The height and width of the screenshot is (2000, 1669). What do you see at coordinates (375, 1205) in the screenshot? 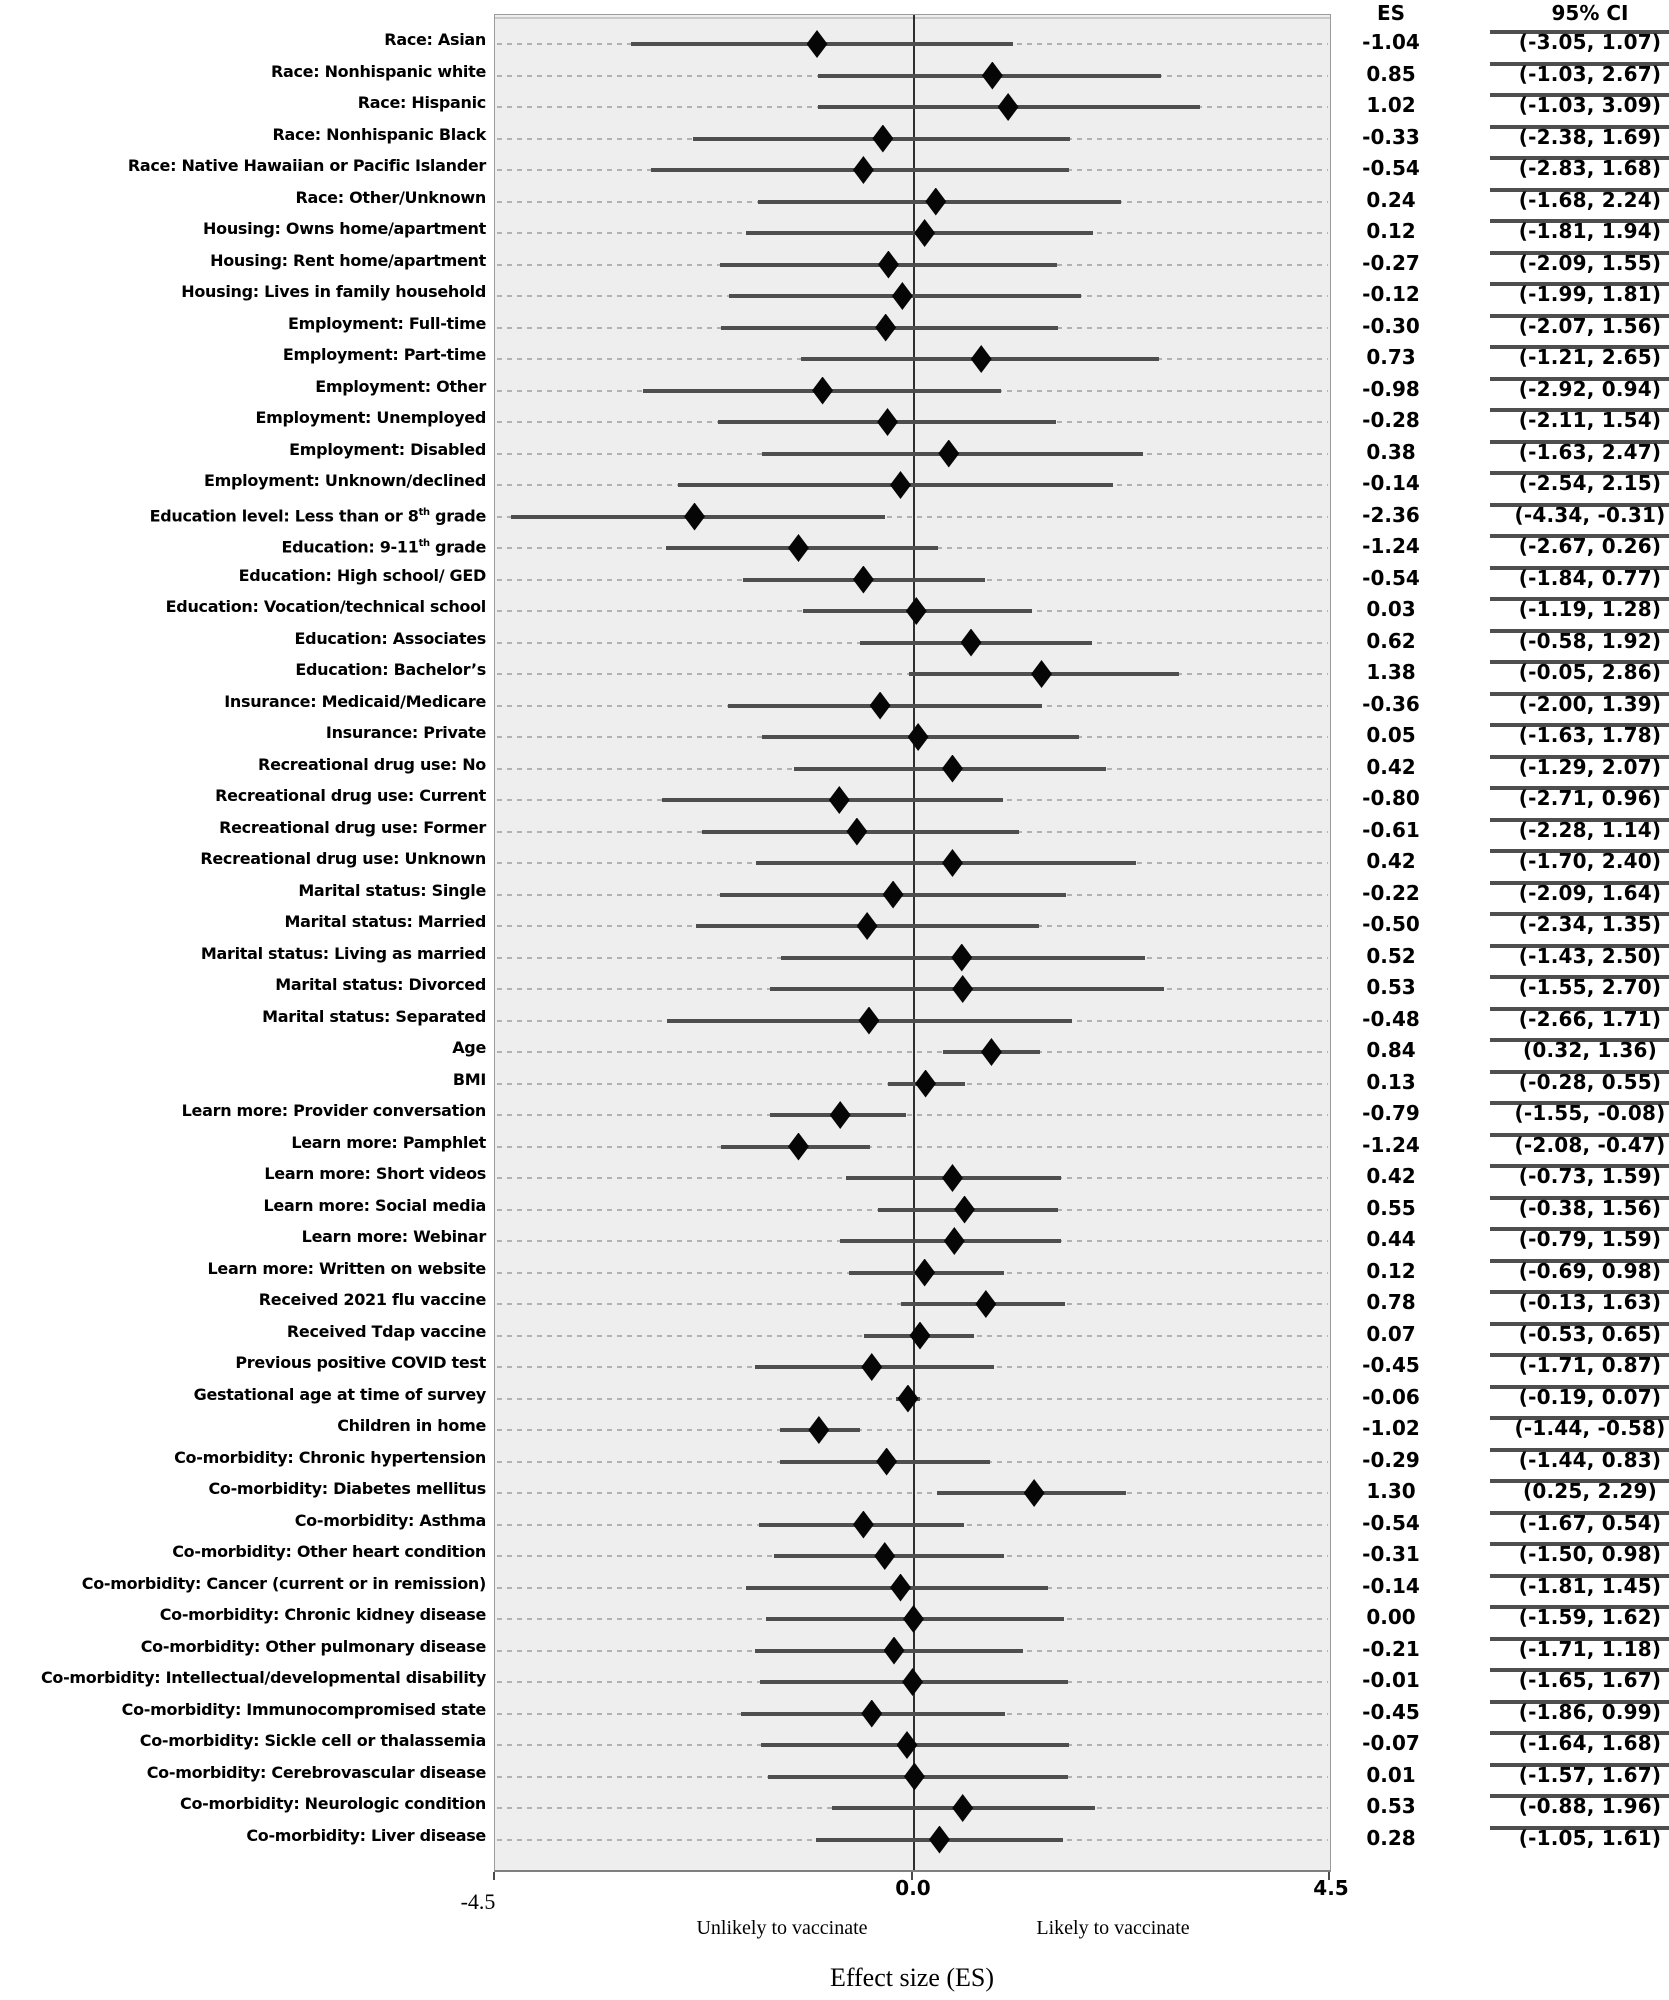
I see `row-label: Learn more: Social media` at bounding box center [375, 1205].